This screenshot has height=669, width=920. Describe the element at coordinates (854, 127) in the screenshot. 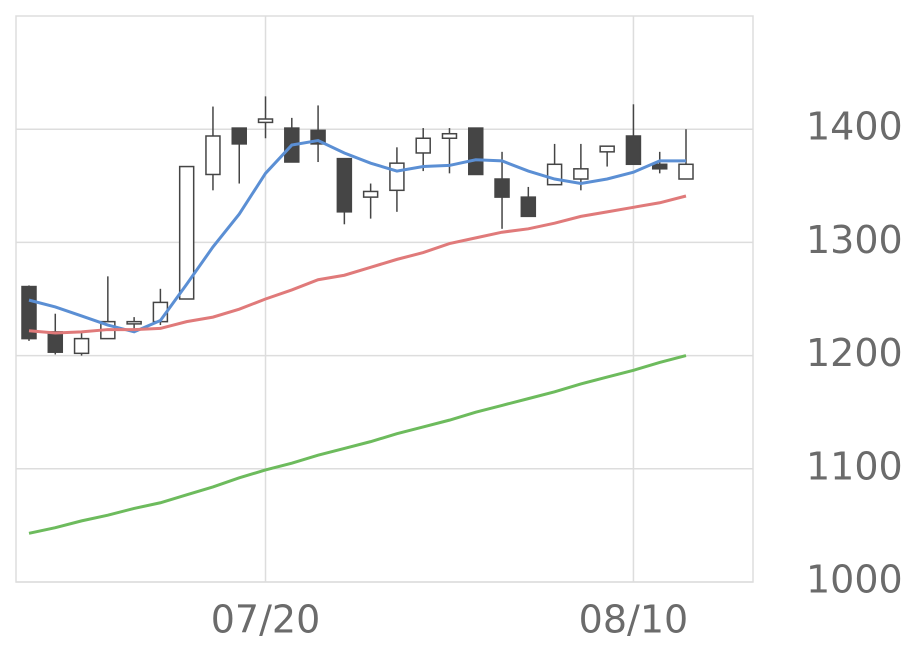

I see `y-tick-label: 1400` at that location.